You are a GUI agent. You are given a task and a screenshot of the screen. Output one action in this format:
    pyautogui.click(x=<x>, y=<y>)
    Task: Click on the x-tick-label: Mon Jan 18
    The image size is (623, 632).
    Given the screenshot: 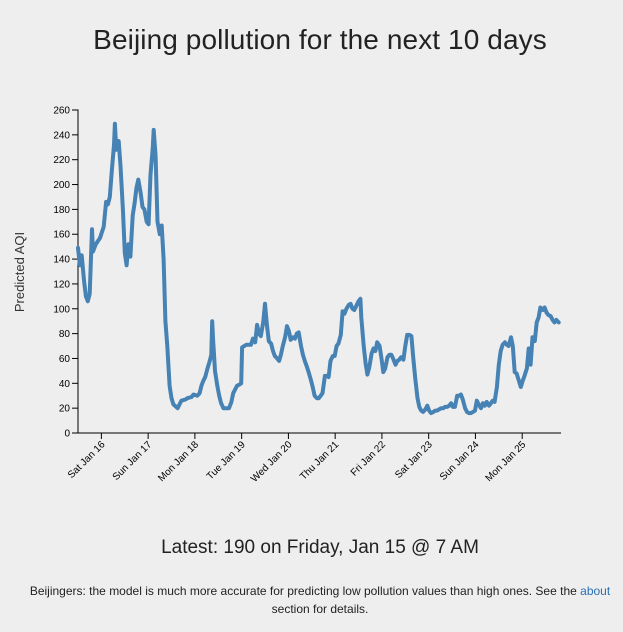 What is the action you would take?
    pyautogui.click(x=178, y=461)
    